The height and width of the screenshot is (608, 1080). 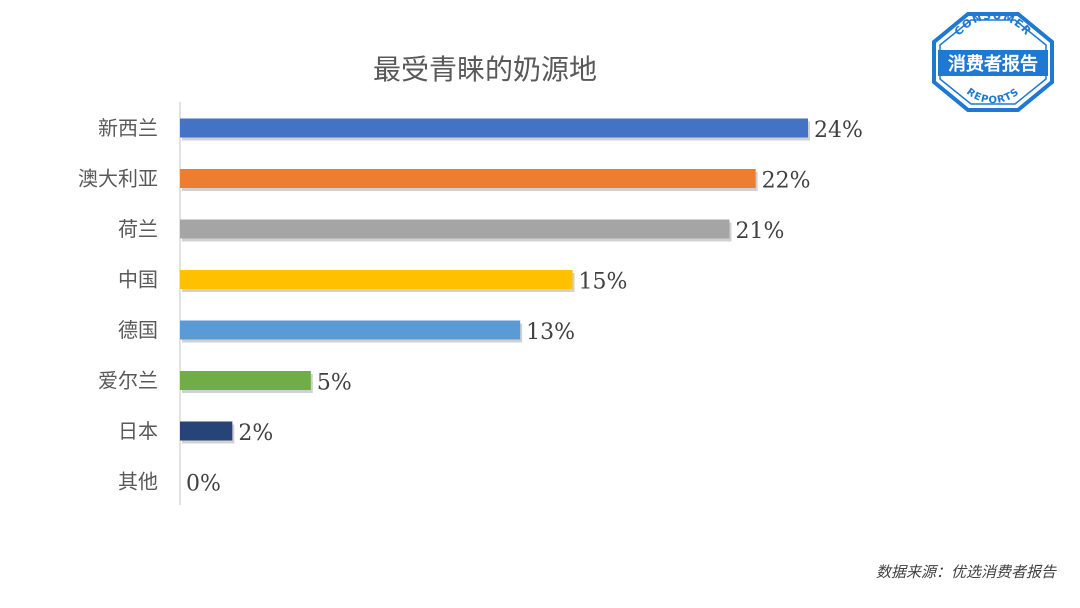 What do you see at coordinates (203, 484) in the screenshot?
I see `value-label: 0%` at bounding box center [203, 484].